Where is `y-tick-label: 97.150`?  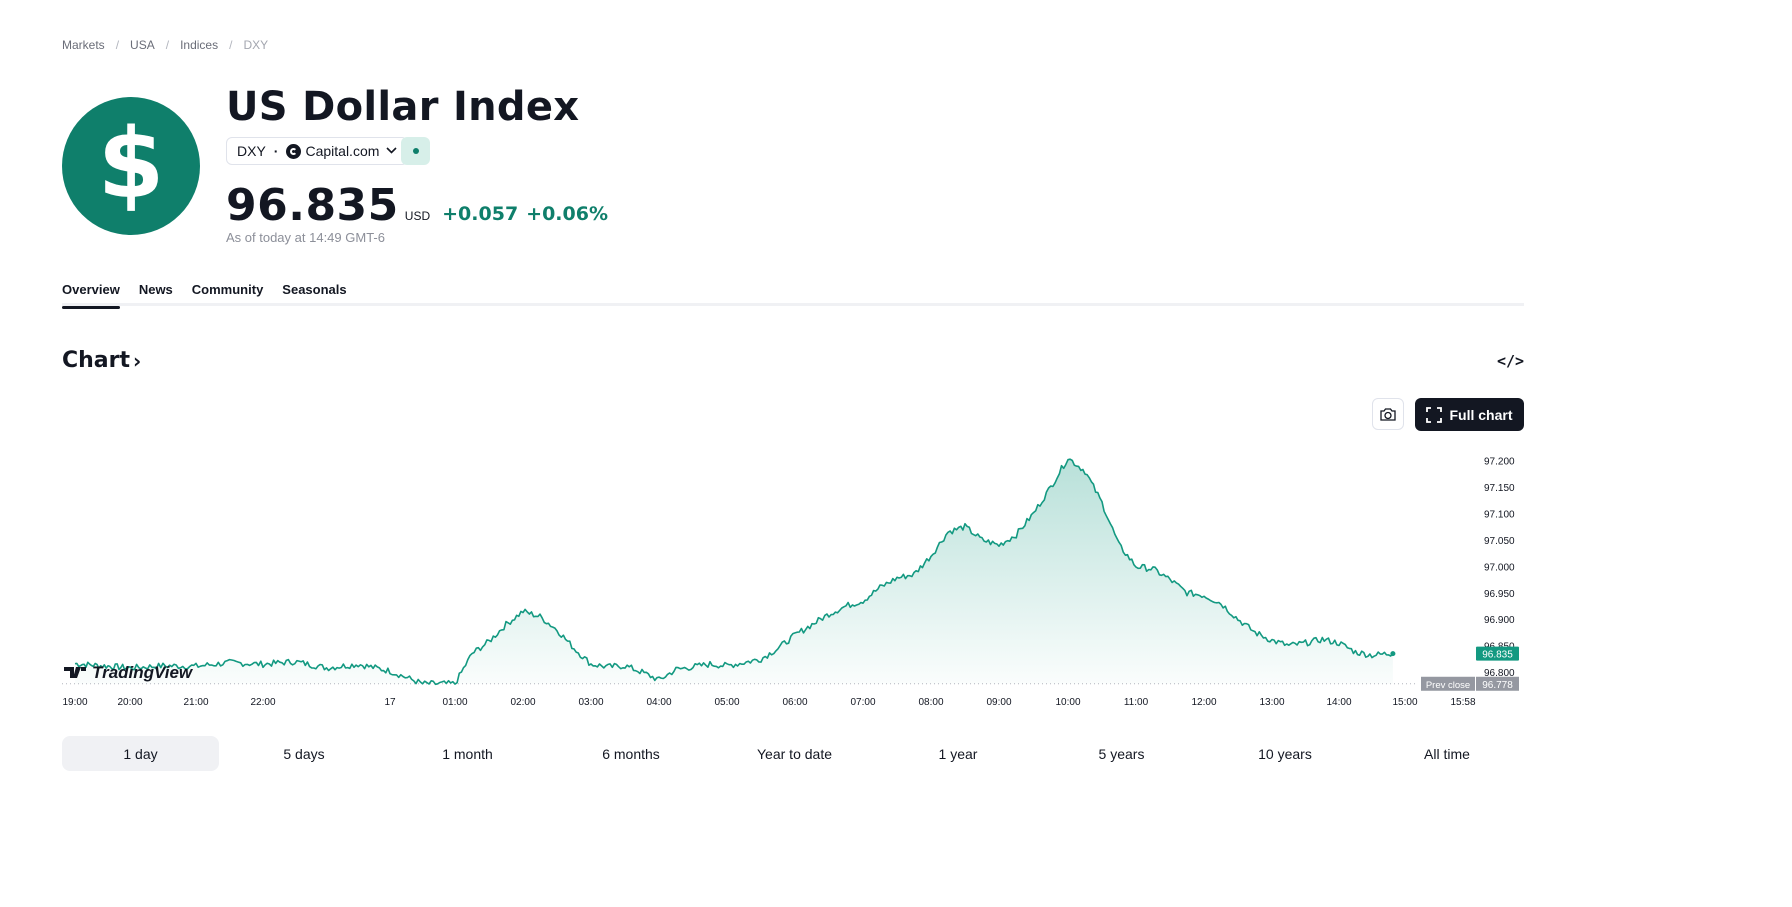
y-tick-label: 97.150 is located at coordinates (1499, 488).